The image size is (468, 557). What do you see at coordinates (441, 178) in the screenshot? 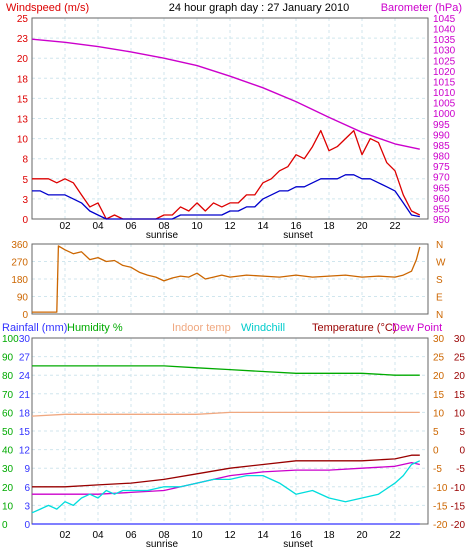
I see `barometer-tick-label: 970` at bounding box center [441, 178].